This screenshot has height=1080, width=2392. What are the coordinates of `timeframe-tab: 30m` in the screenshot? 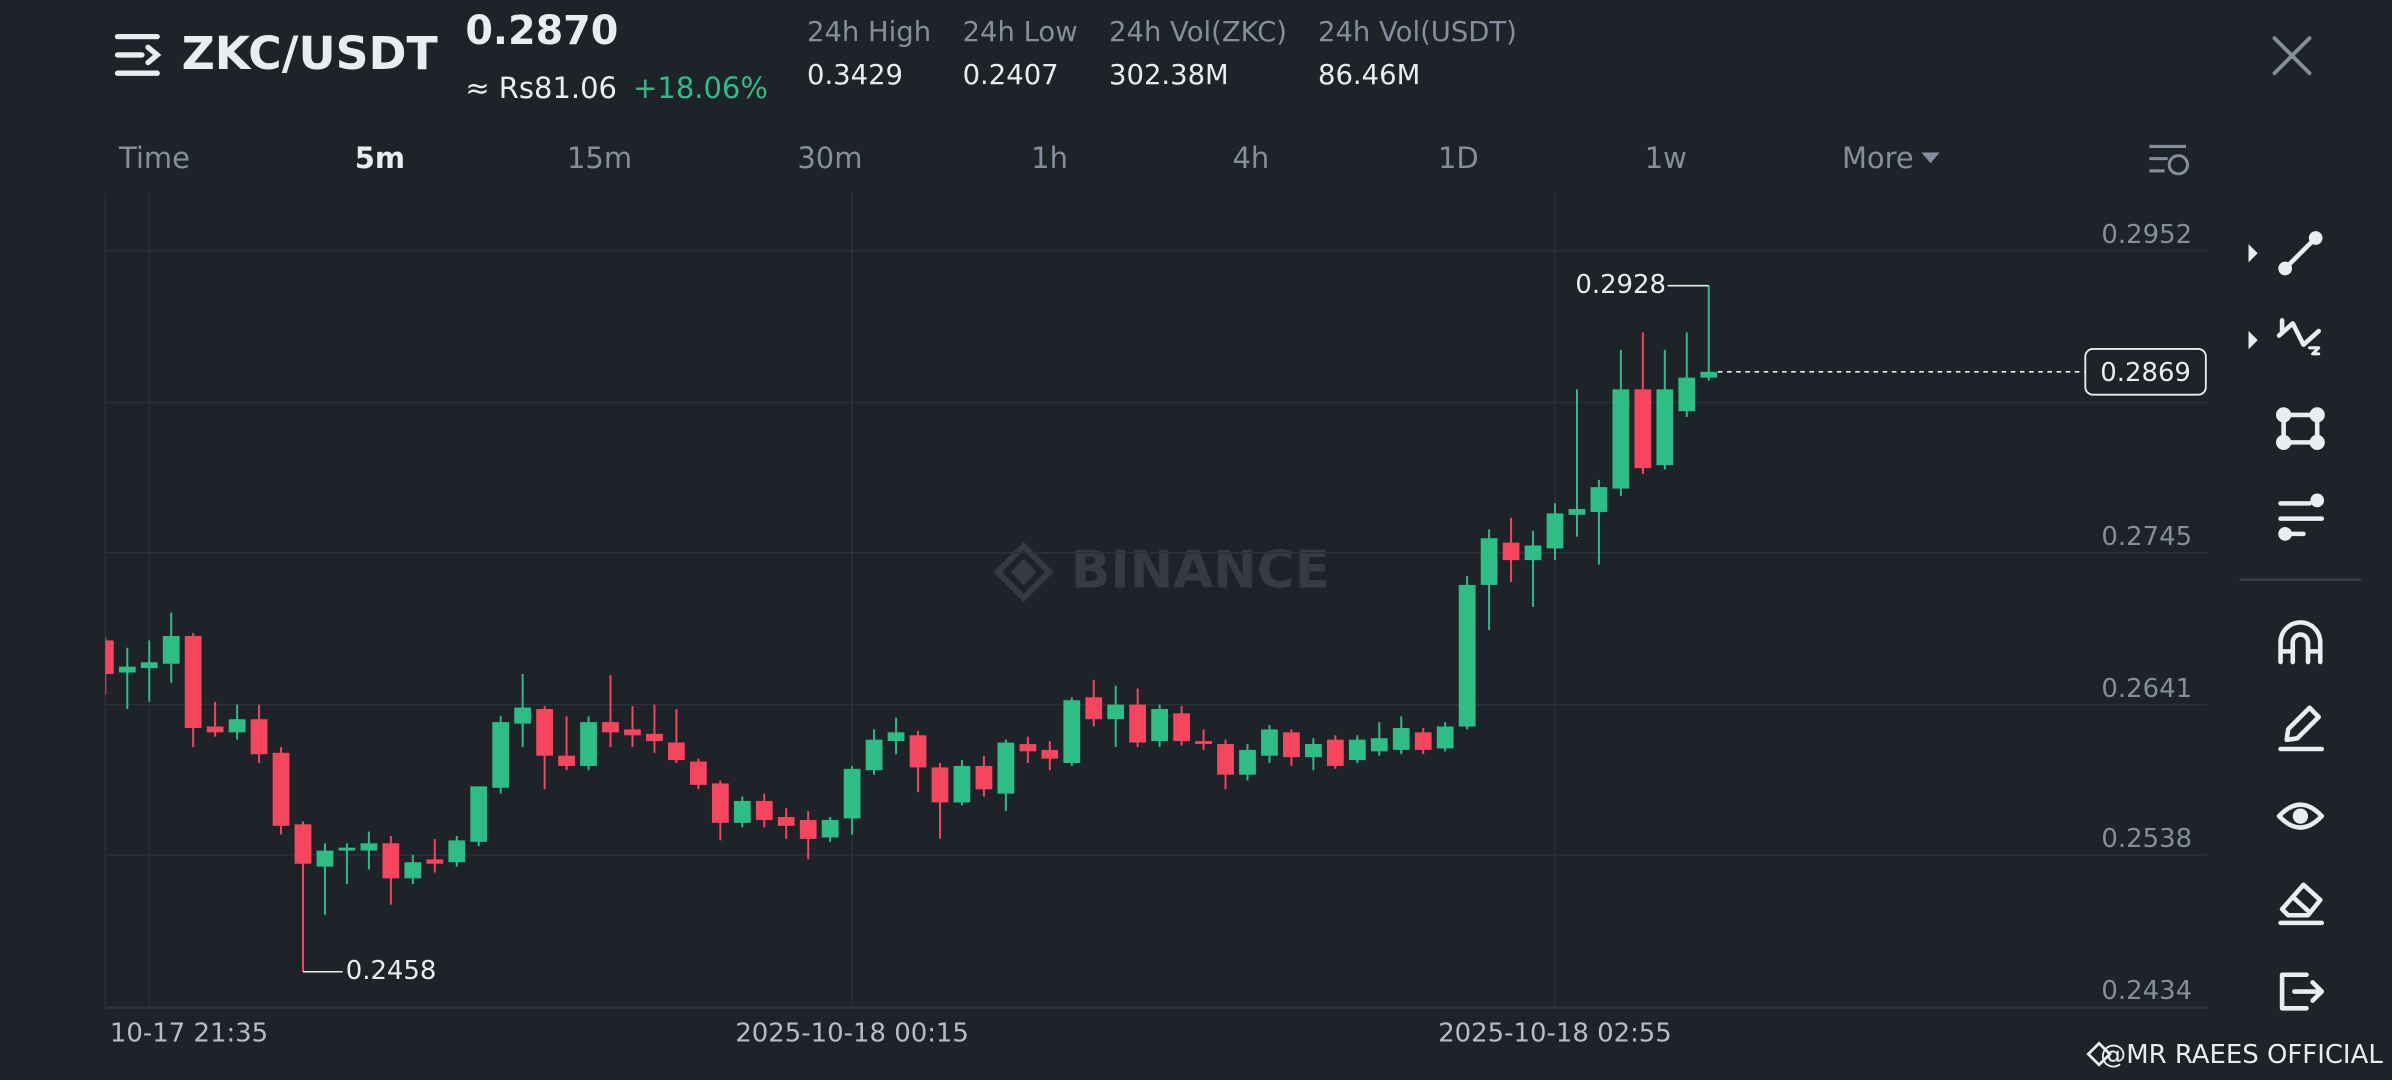 It's located at (829, 158).